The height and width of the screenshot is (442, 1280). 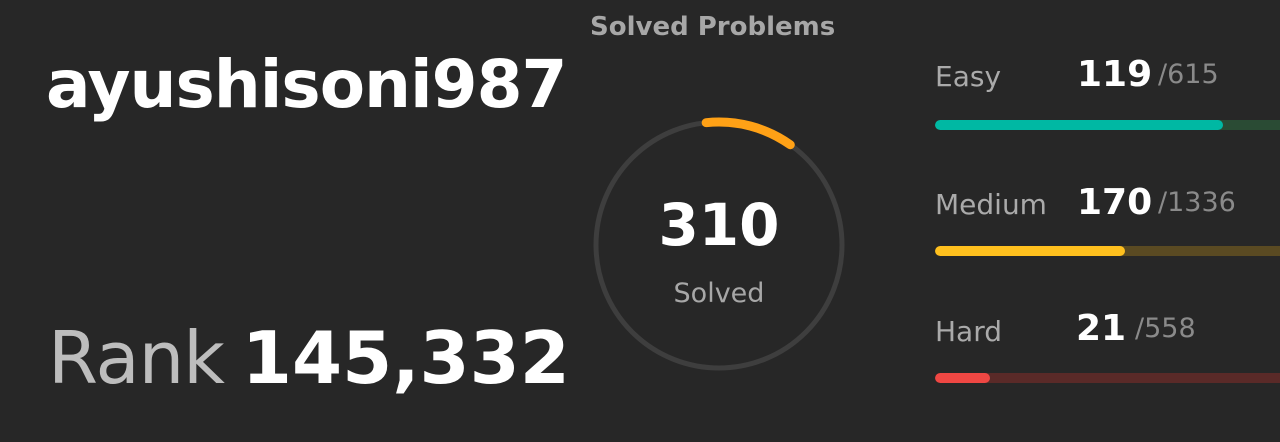 I want to click on difficulty-hard-label: Hard, so click(x=969, y=331).